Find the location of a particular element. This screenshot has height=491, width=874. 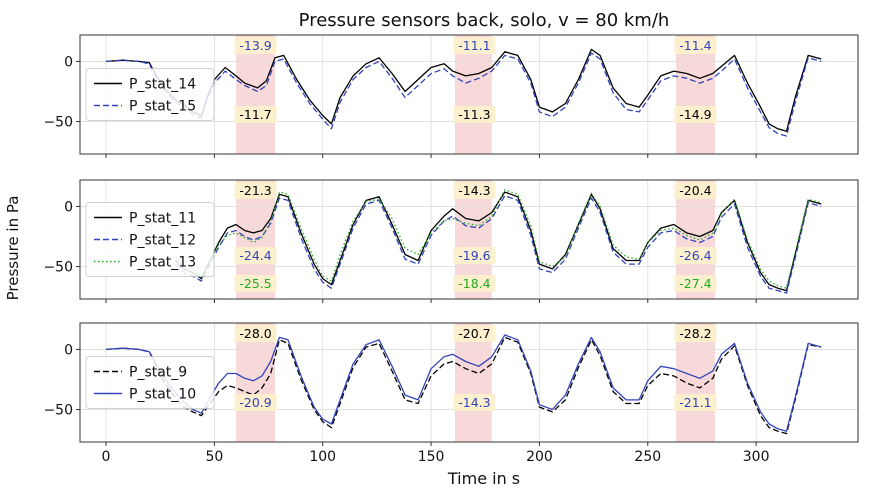

legend-label: P_stat_14 is located at coordinates (162, 85).